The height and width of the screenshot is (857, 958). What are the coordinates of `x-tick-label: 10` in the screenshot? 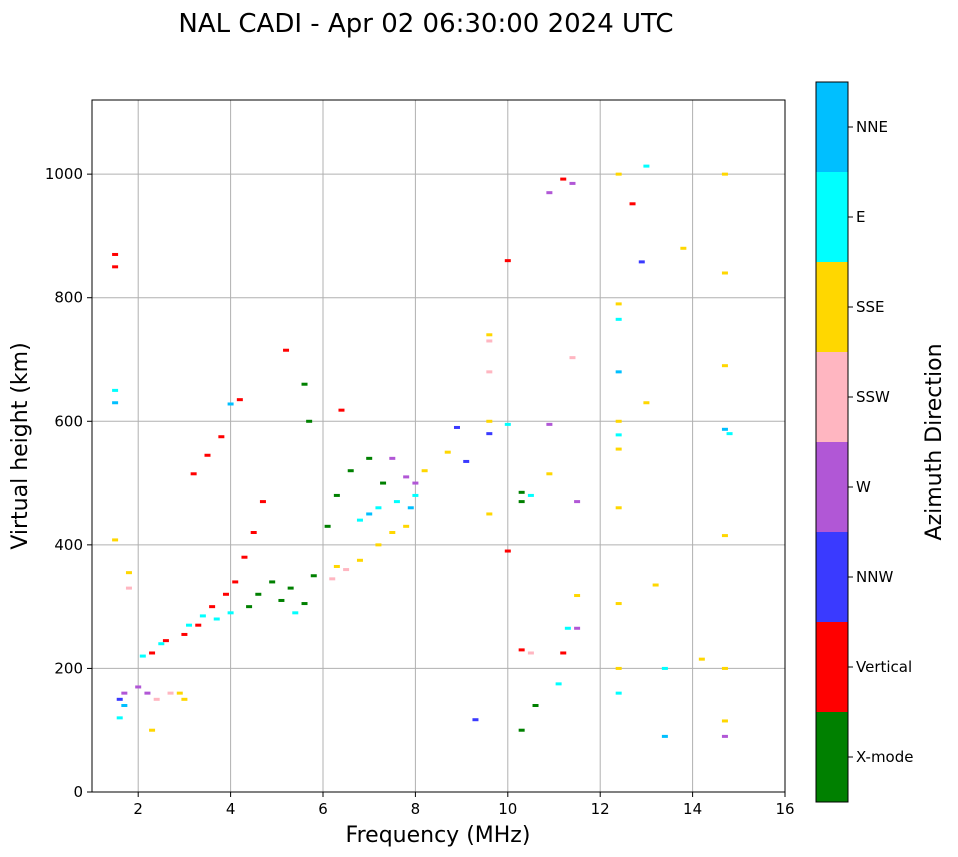 It's located at (507, 809).